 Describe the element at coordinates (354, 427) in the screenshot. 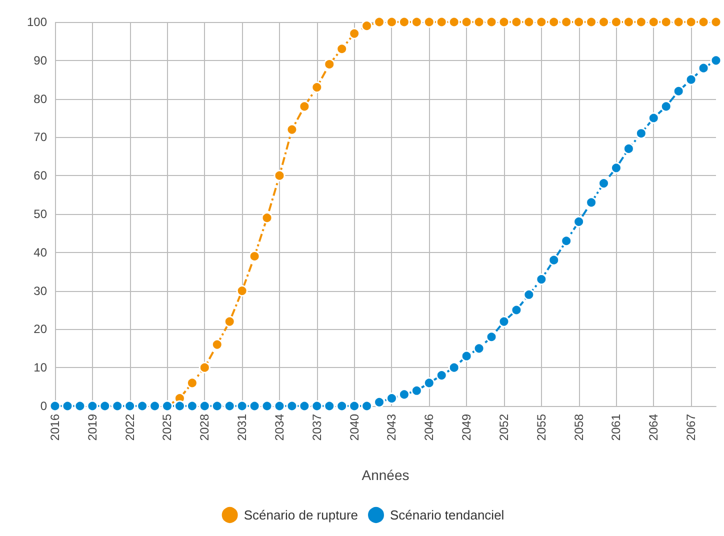

I see `x-tick-label: 2040` at that location.